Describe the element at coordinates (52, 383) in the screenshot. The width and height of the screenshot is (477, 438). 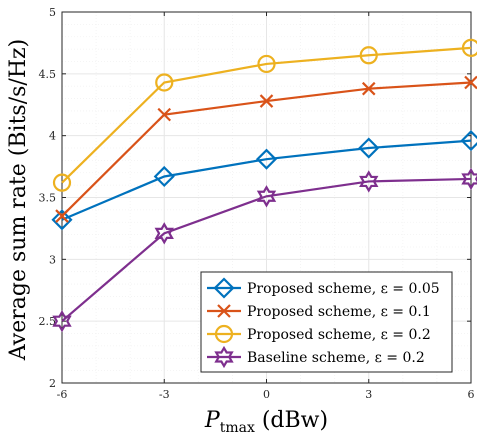
I see `y-tick-label: 2` at that location.